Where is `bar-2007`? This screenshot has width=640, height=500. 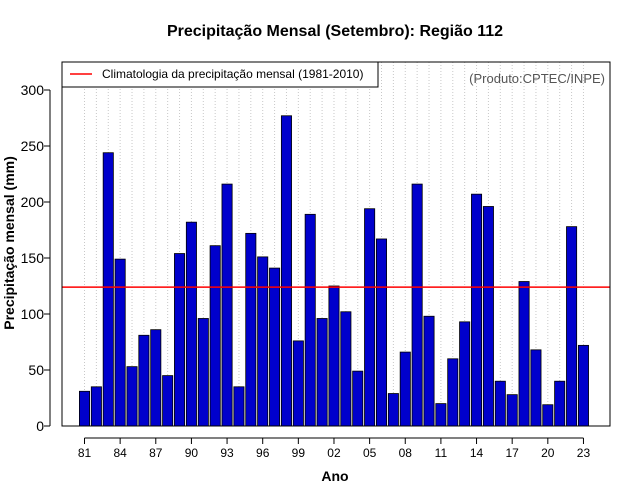
bar-2007 is located at coordinates (393, 410).